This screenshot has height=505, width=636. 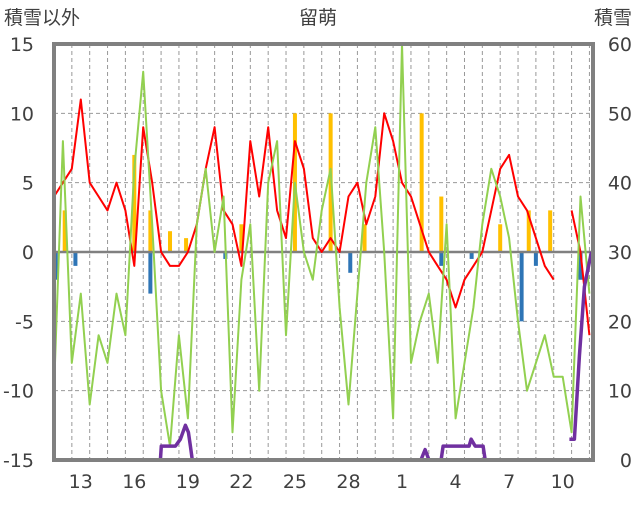 What do you see at coordinates (22, 45) in the screenshot?
I see `left-tick-label: 15` at bounding box center [22, 45].